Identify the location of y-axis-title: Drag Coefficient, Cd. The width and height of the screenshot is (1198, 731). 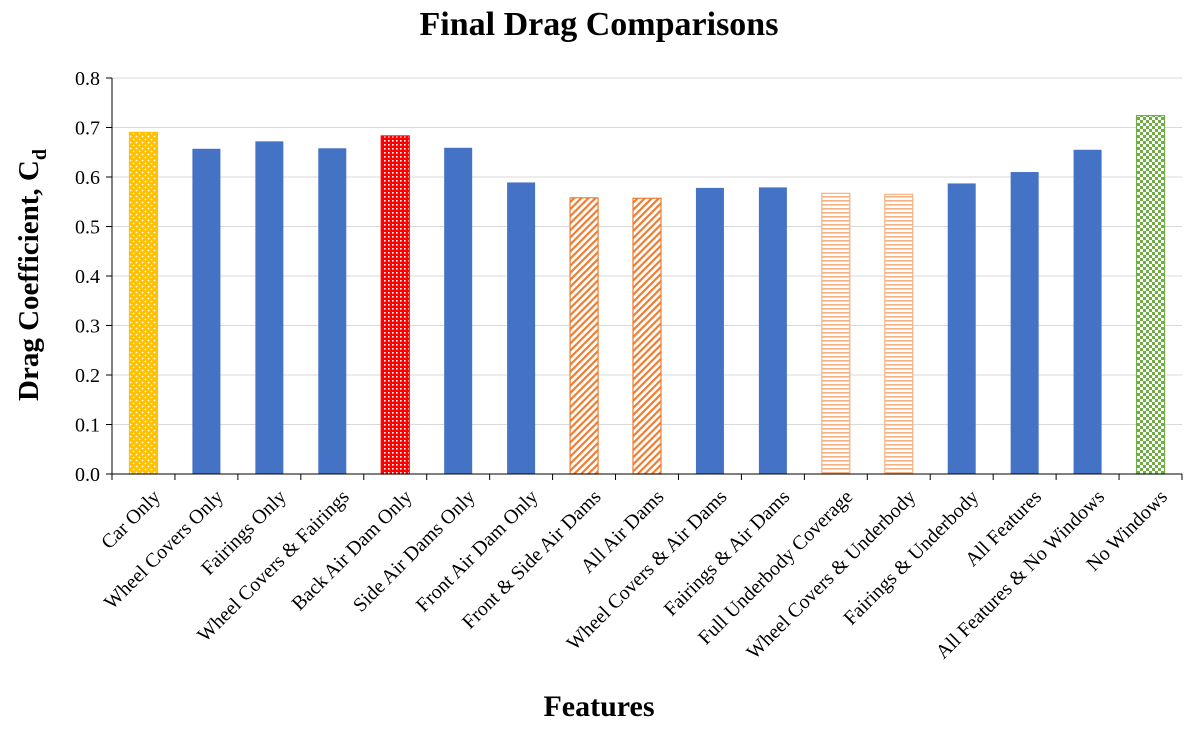
(32, 275).